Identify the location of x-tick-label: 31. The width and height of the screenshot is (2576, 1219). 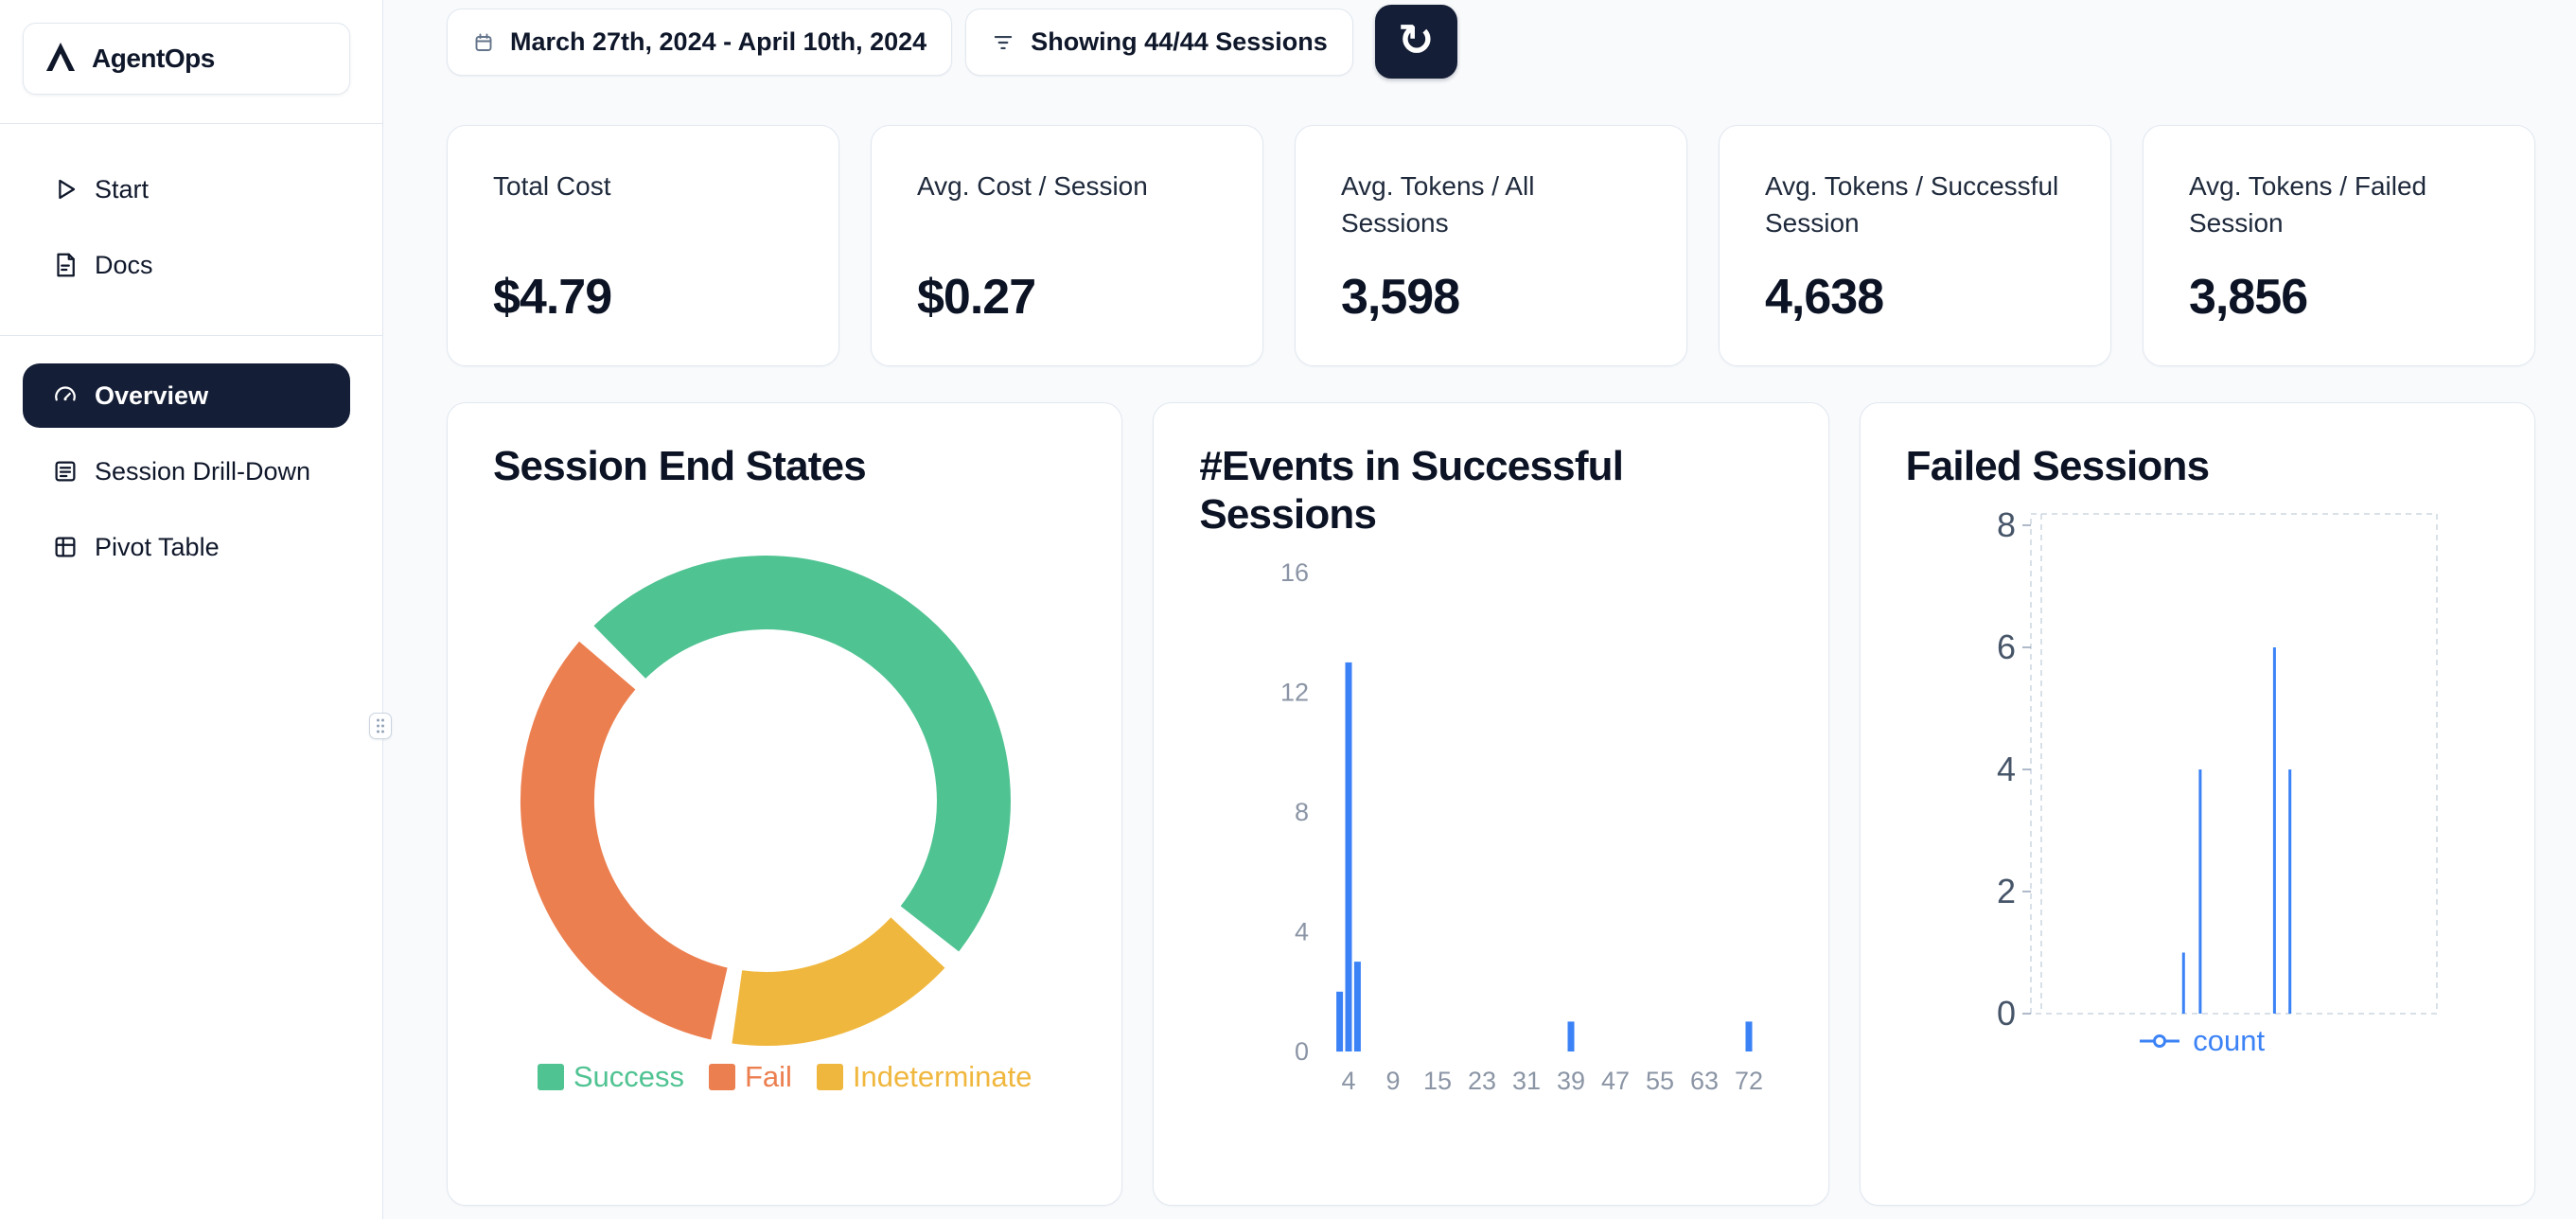
(1526, 1081).